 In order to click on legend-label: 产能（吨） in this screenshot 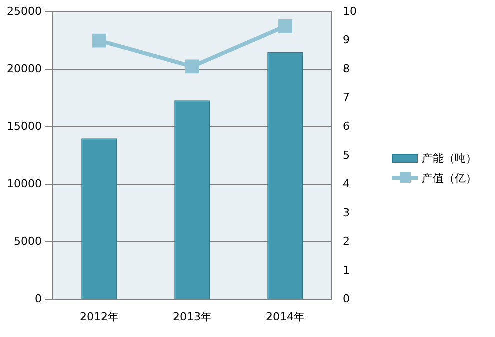, I will do `click(449, 158)`.